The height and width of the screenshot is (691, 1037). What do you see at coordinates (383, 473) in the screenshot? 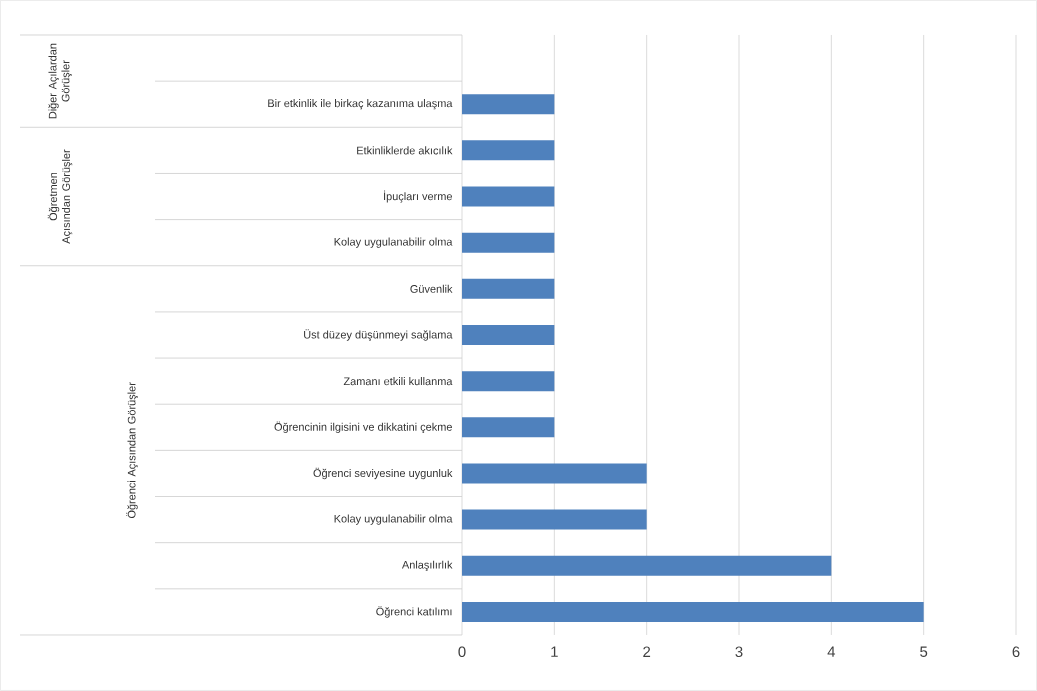
I see `y-tick-label: Öğrenci seviyesine uygunluk` at bounding box center [383, 473].